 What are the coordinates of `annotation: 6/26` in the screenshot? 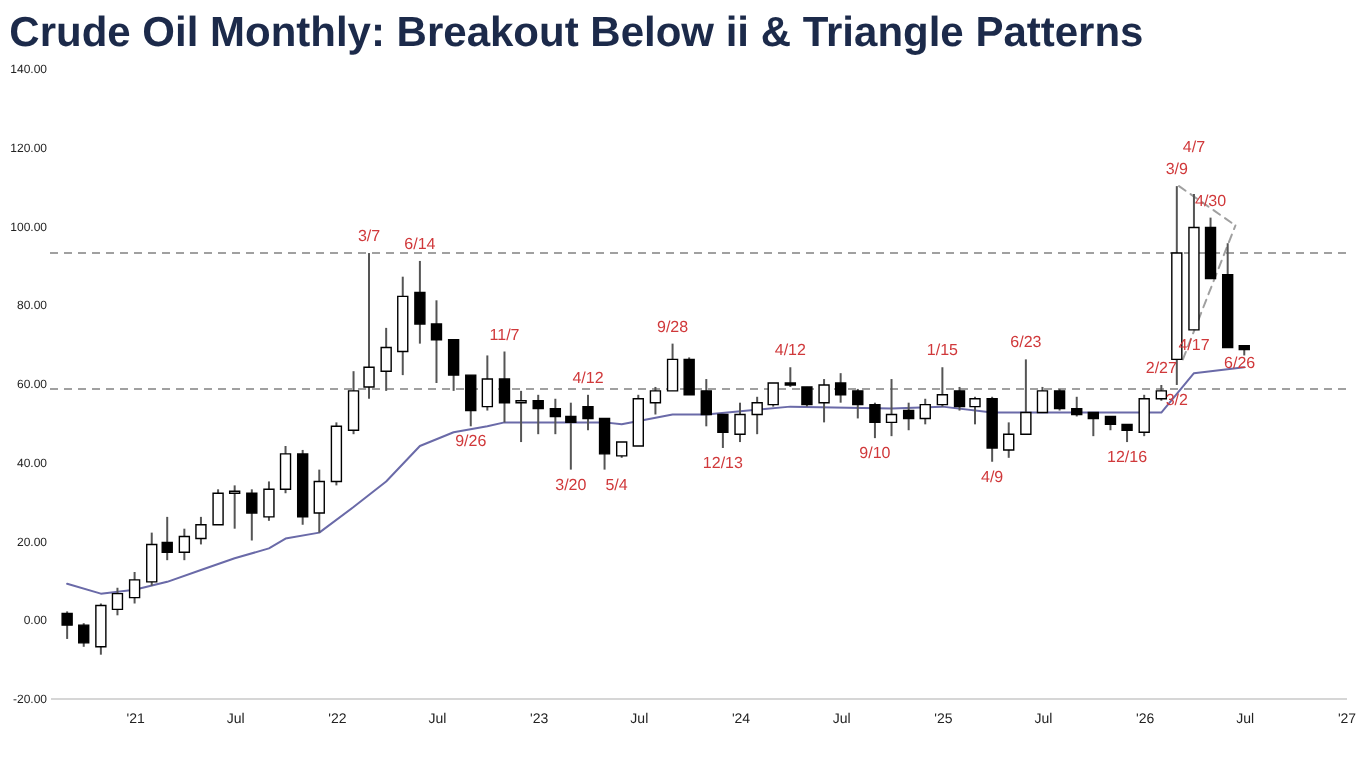 It's located at (1240, 362).